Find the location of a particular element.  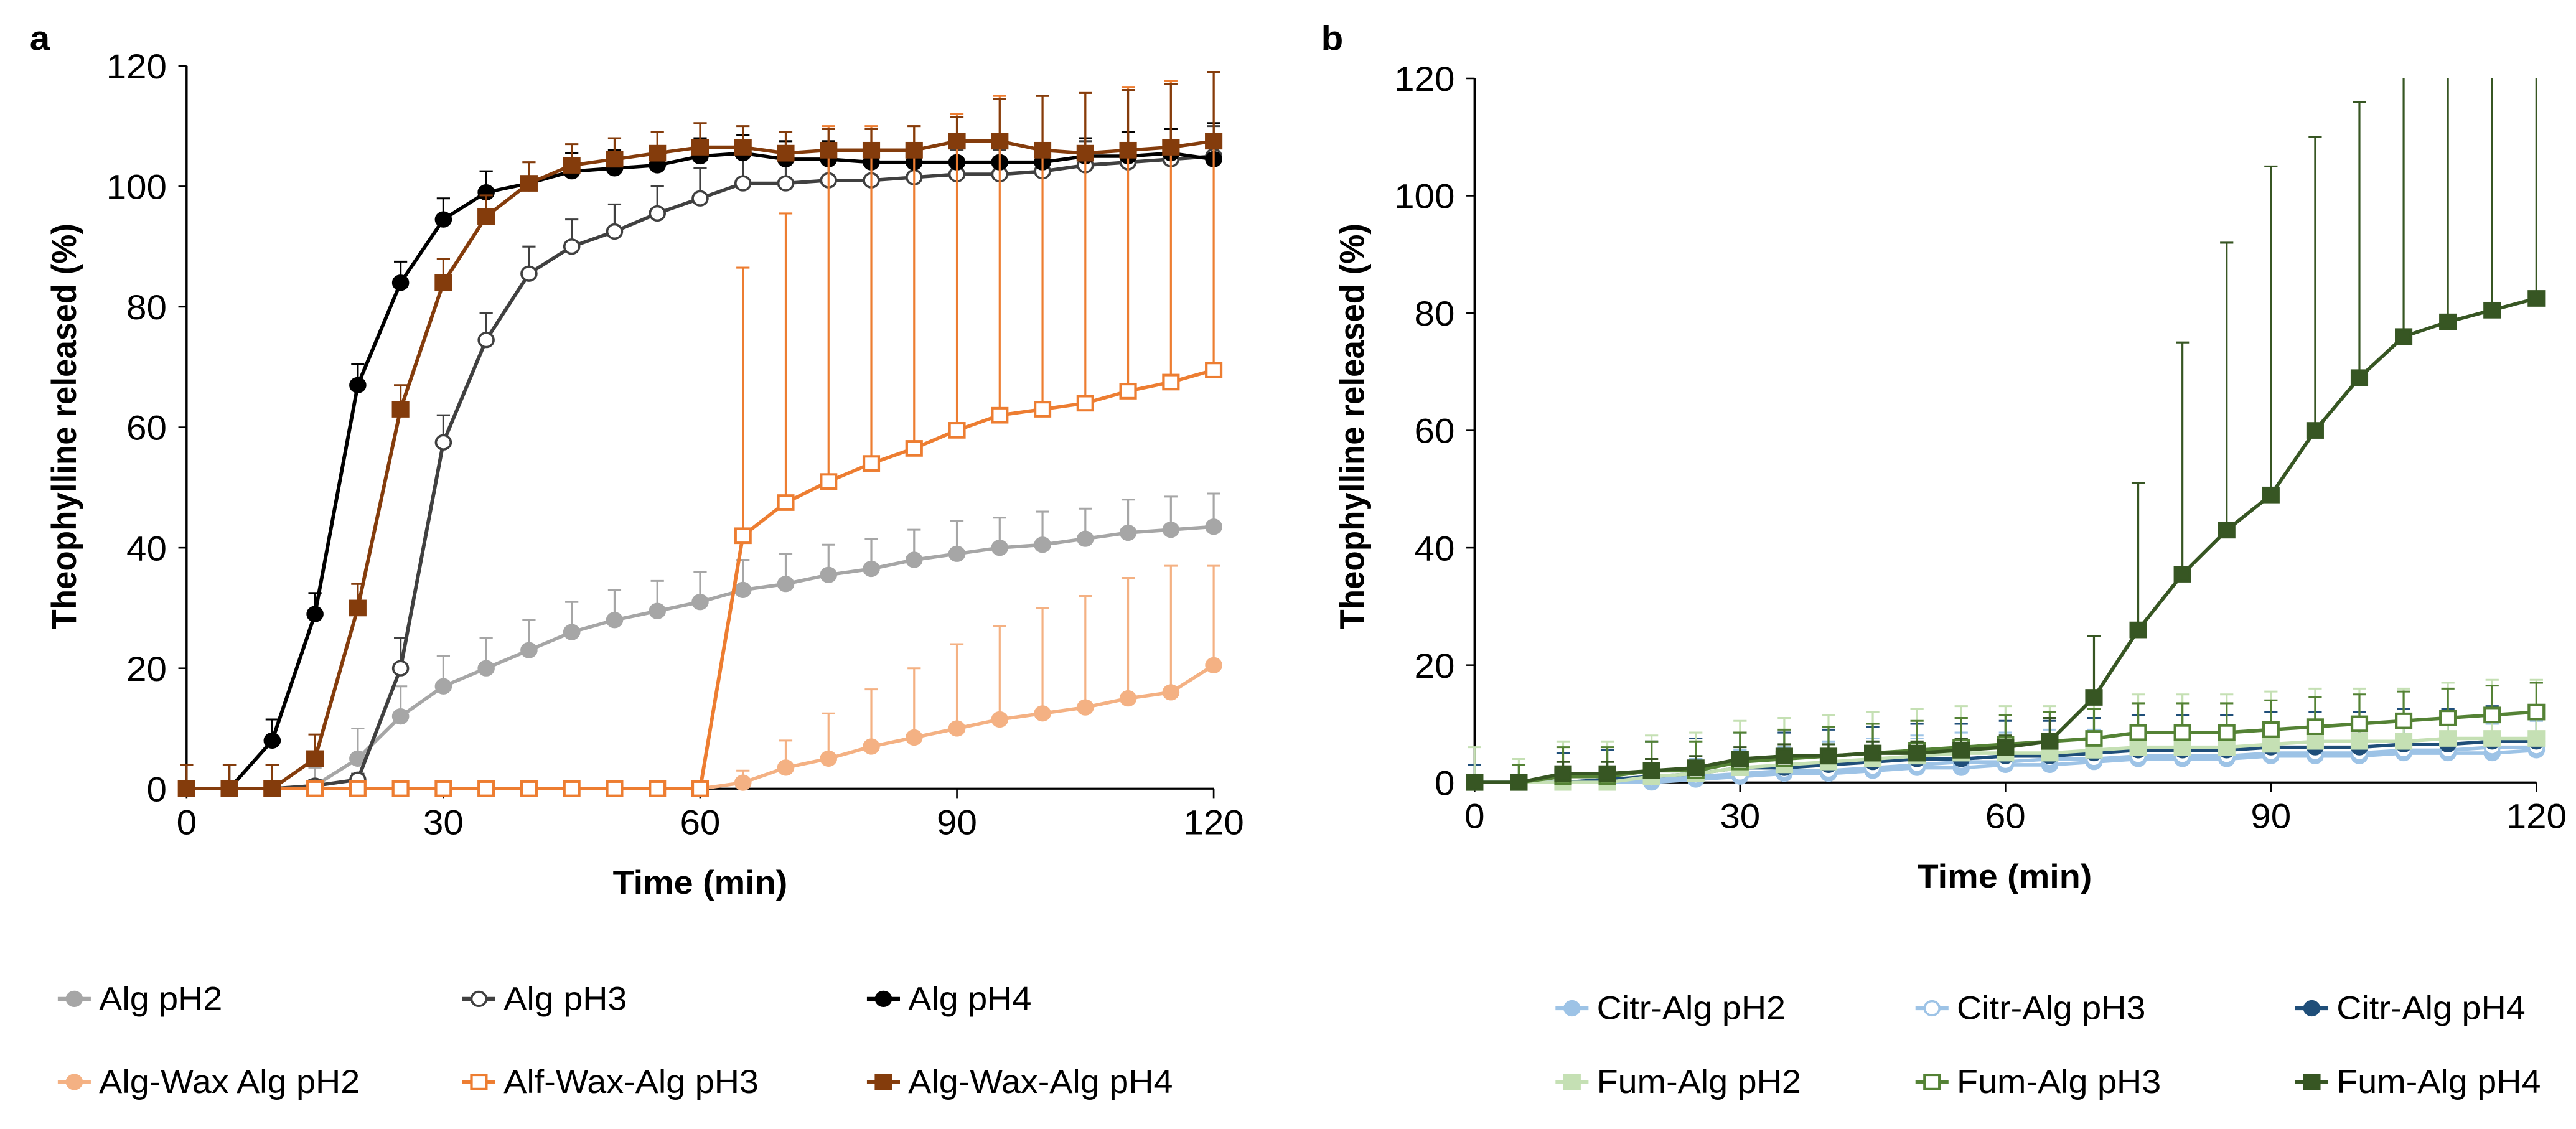

legend-label: Fum-Alg pH4 is located at coordinates (2438, 1081).